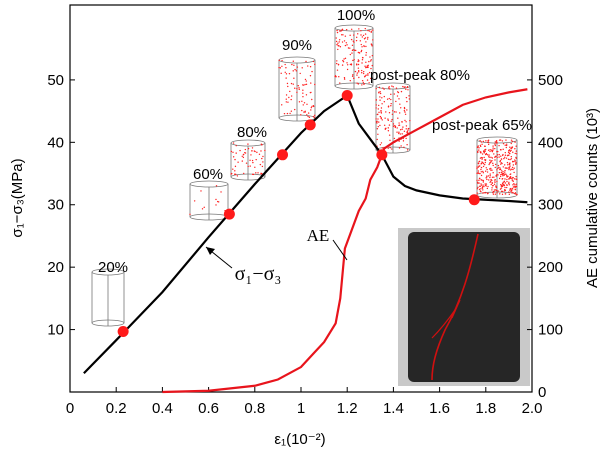  Describe the element at coordinates (393, 408) in the screenshot. I see `x-tick-label: 1.4` at that location.